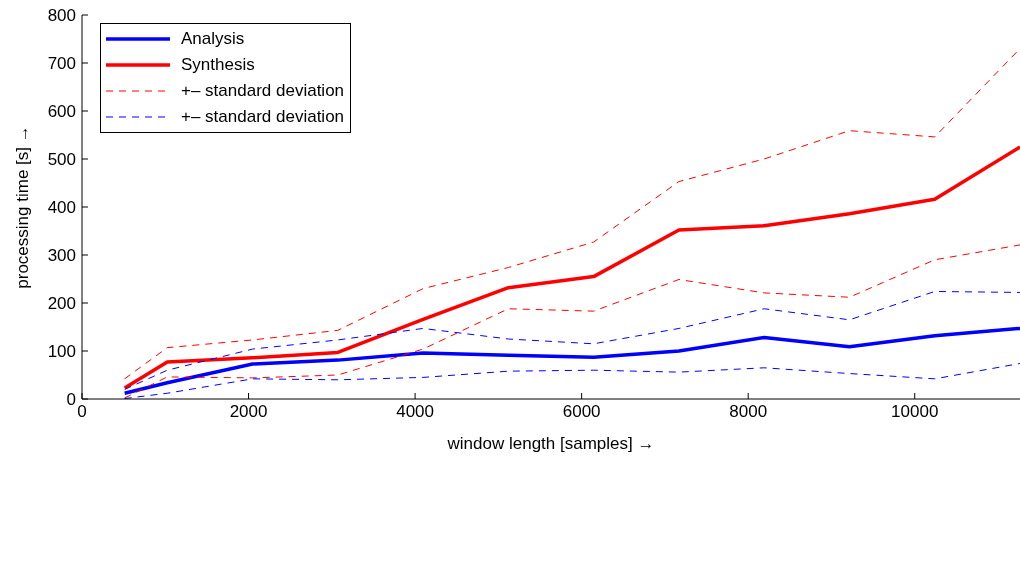  I want to click on x-tick-label: 8000, so click(748, 412).